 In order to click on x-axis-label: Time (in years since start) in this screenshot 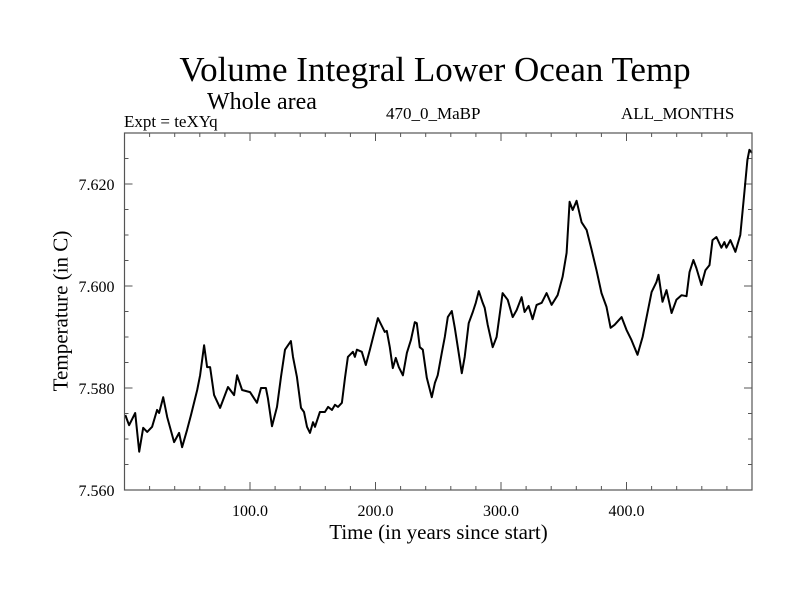, I will do `click(438, 532)`.